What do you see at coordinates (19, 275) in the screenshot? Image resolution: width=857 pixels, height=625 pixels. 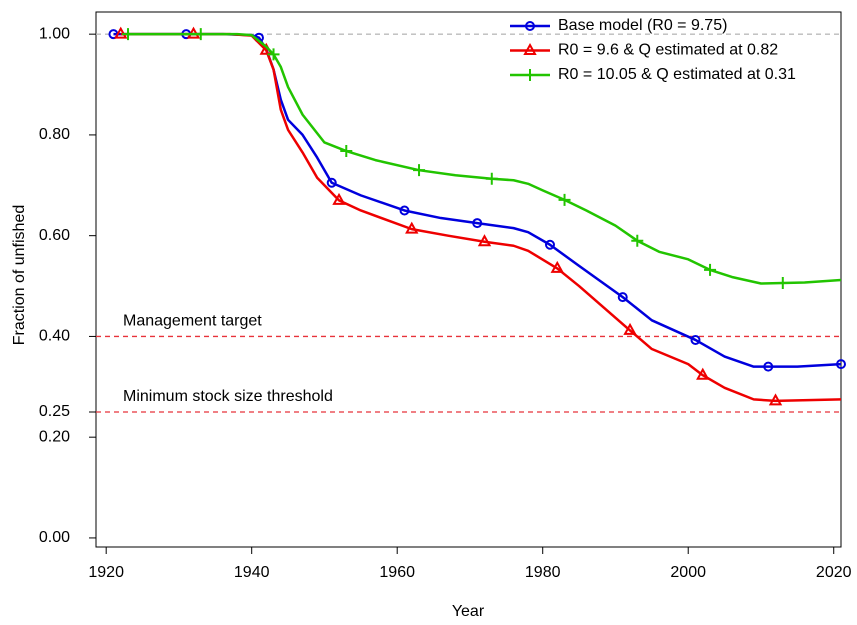 I see `y-axis-title: Fraction of unfished` at bounding box center [19, 275].